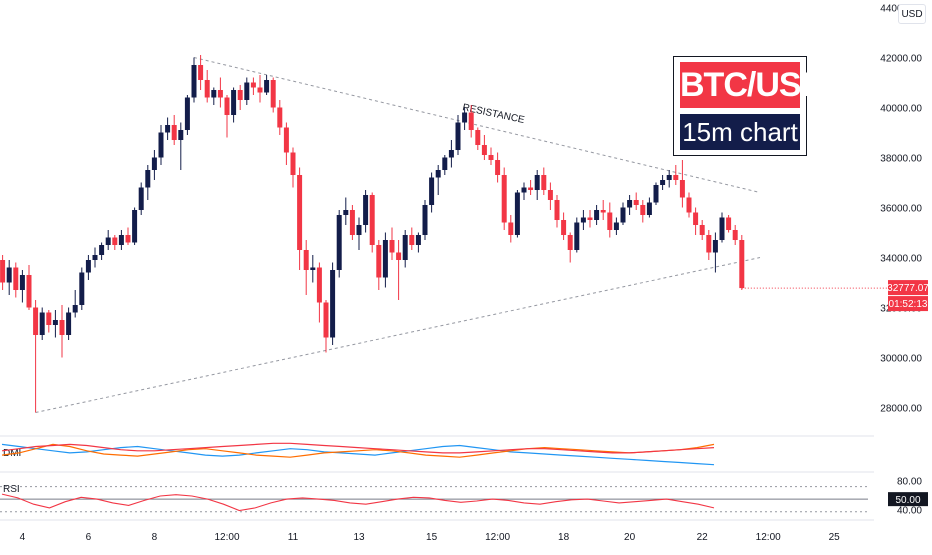 This screenshot has width=932, height=555. I want to click on countdown-tag, so click(908, 304).